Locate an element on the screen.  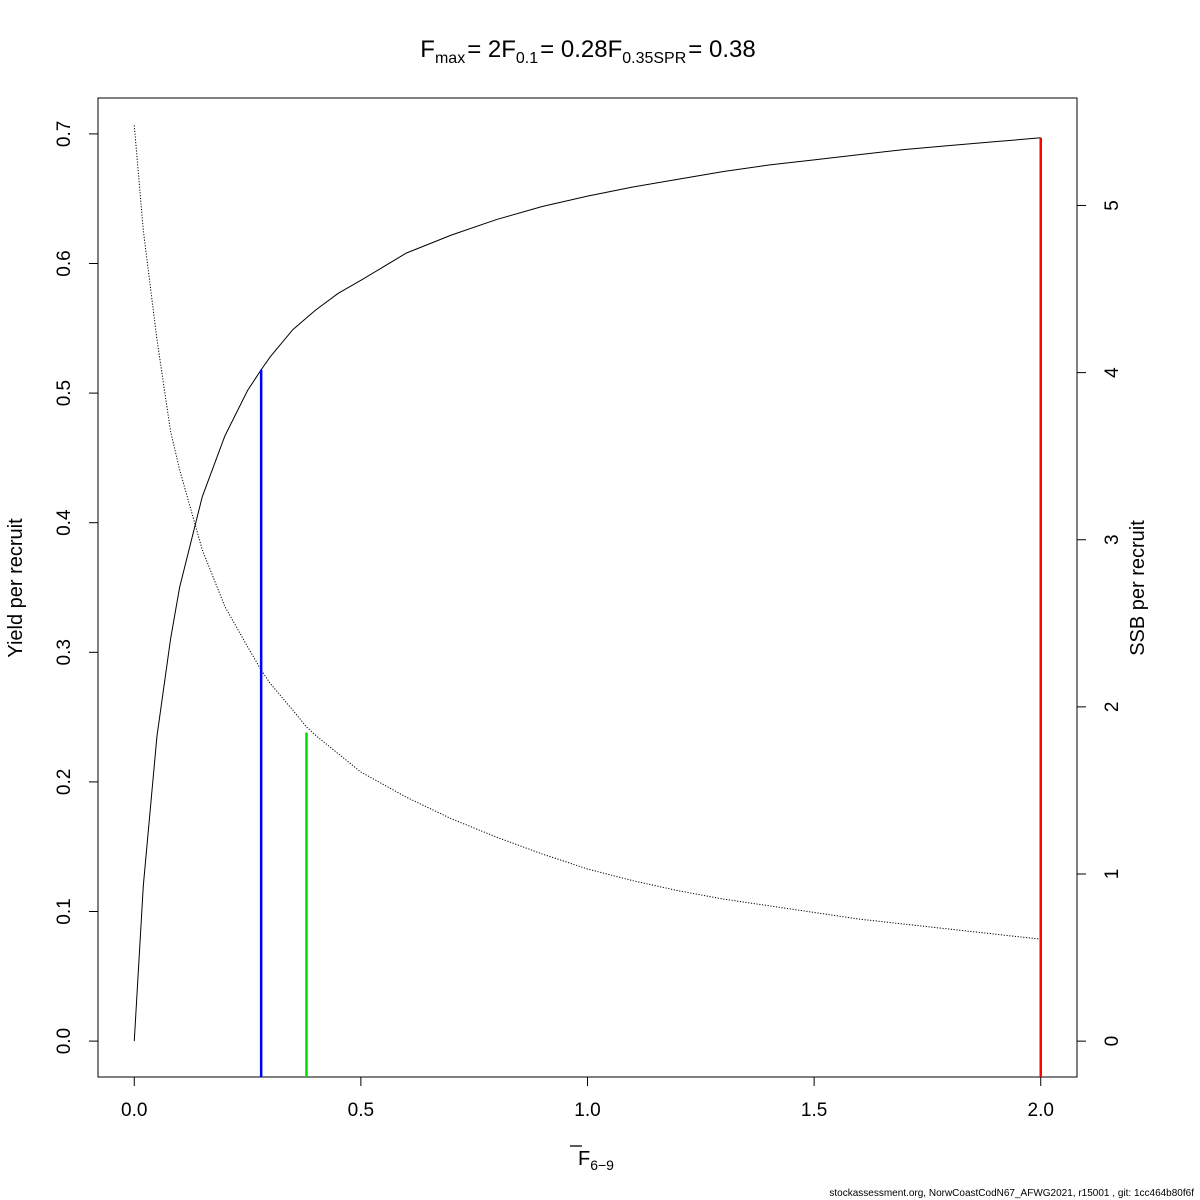
y-right-tick-label: 2 is located at coordinates (1112, 707).